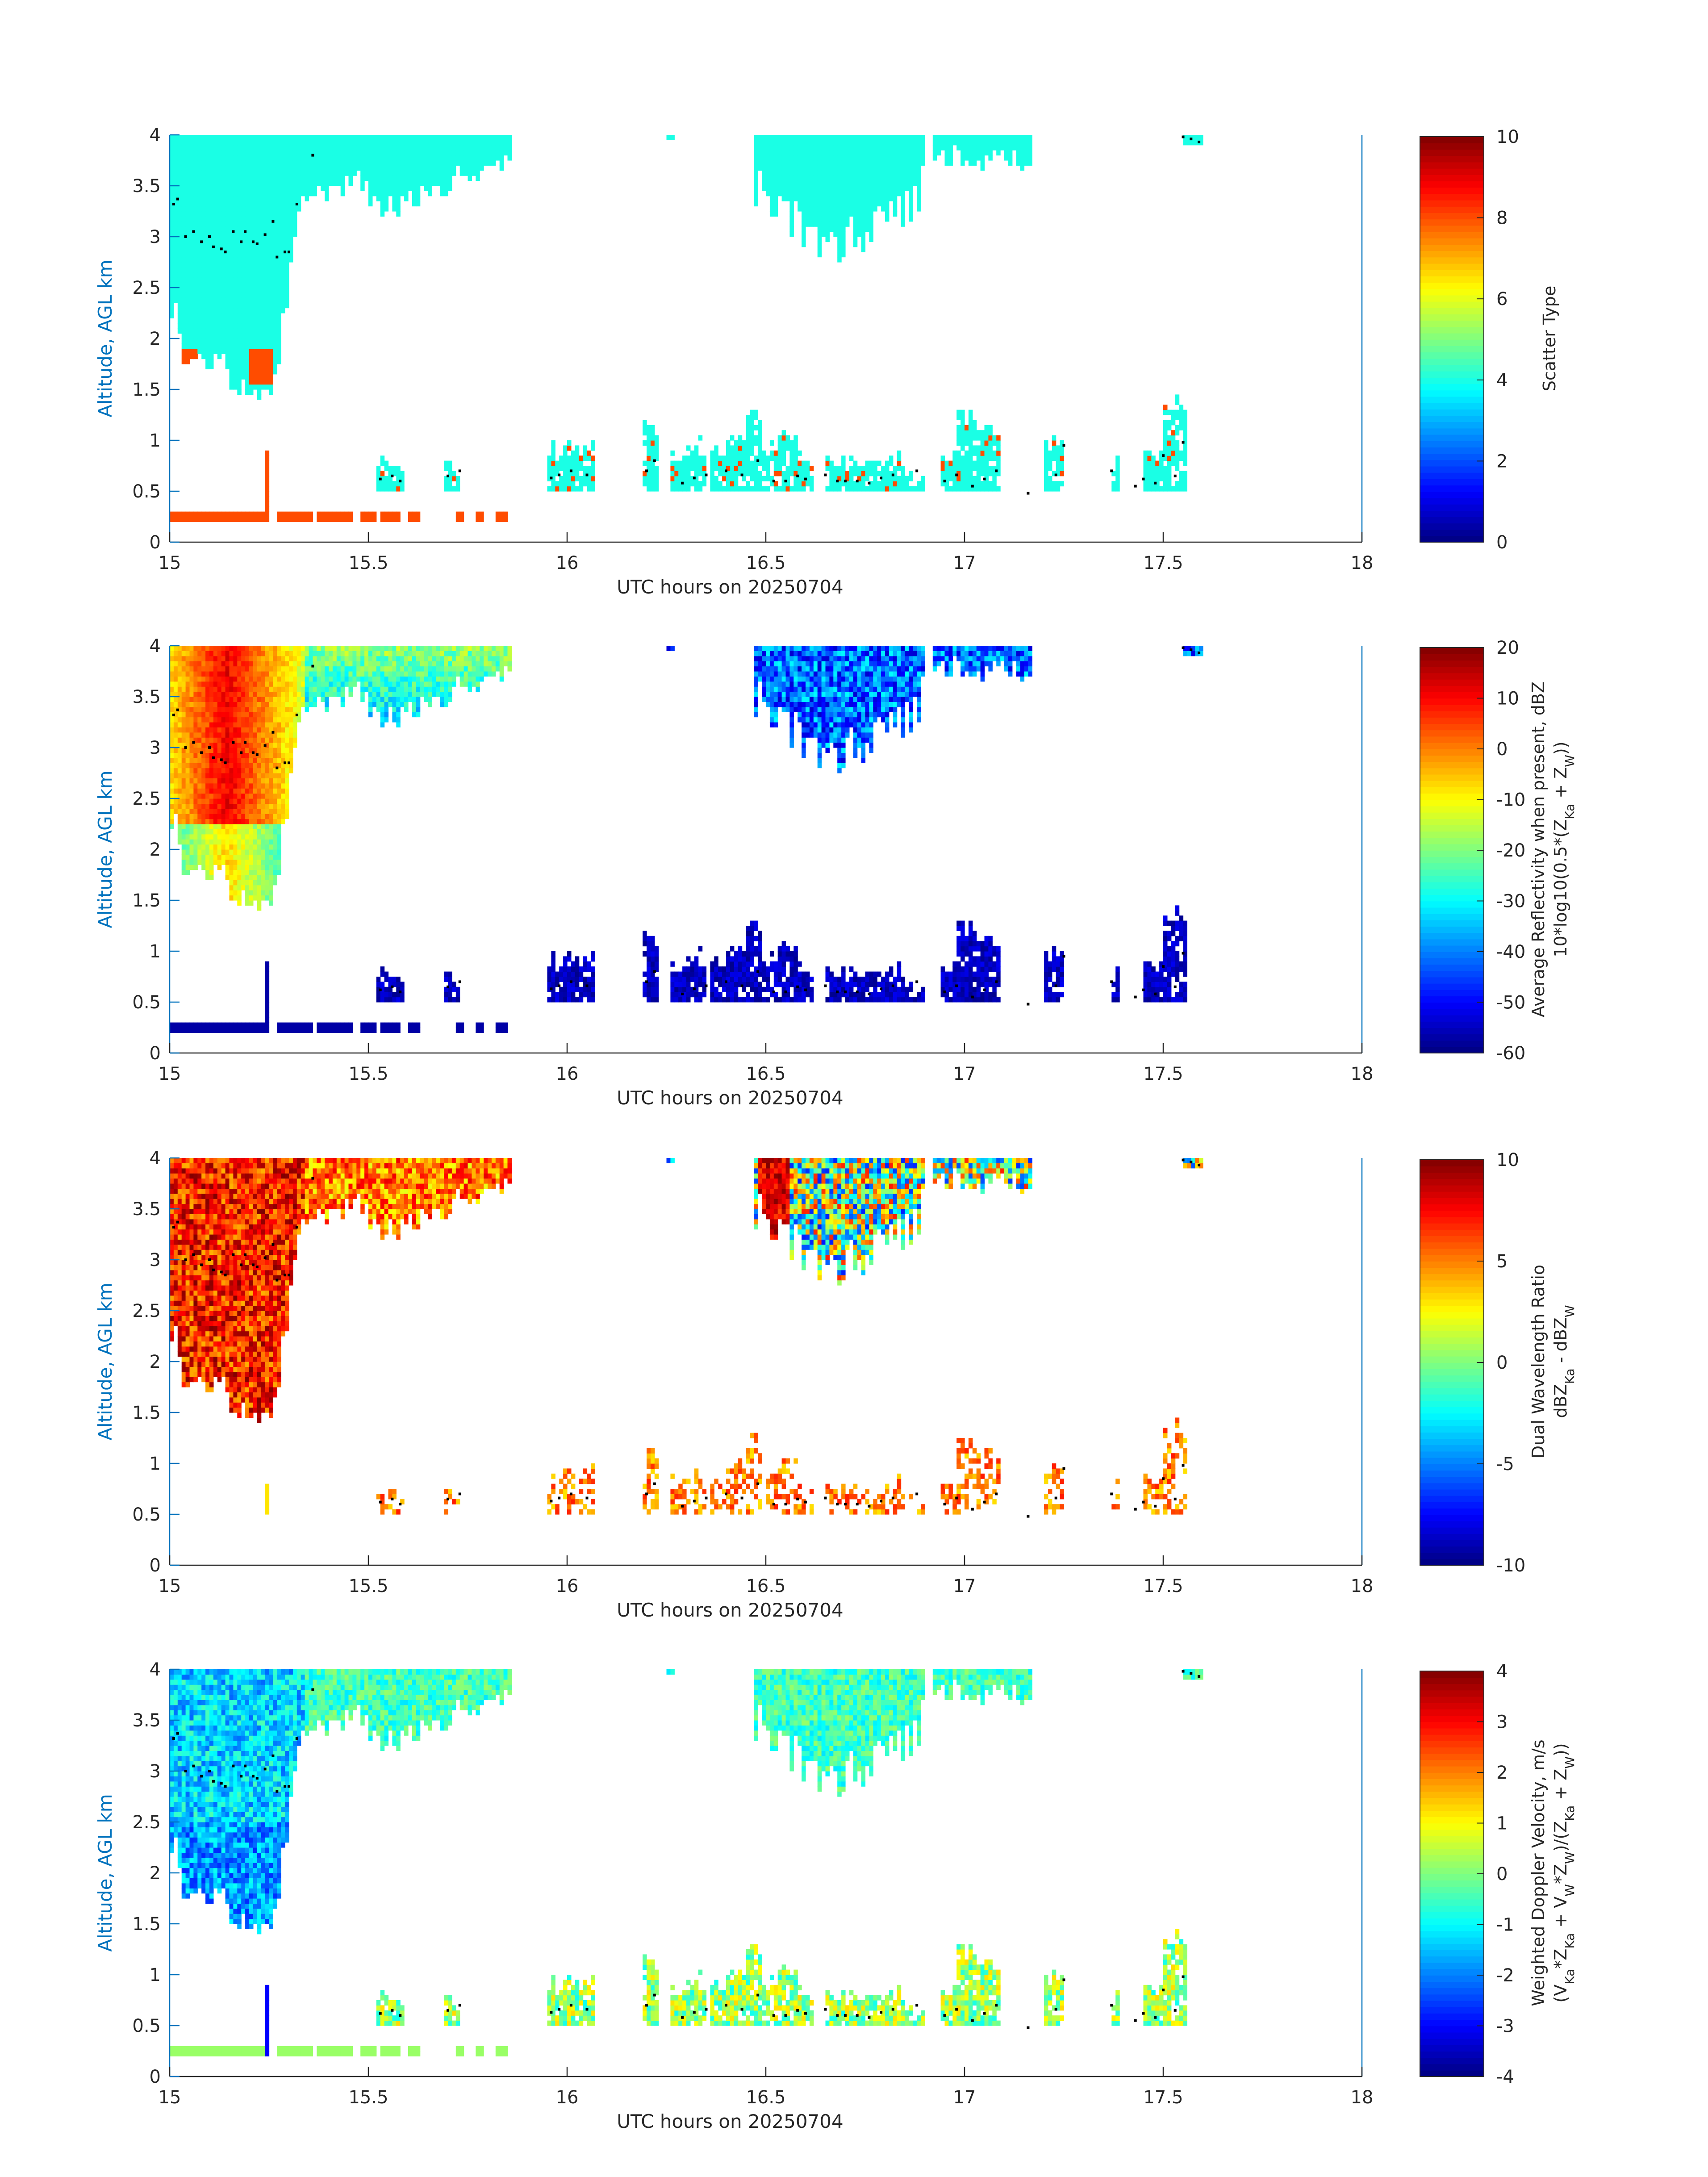  What do you see at coordinates (1452, 165) in the screenshot?
I see `colorbar-band` at bounding box center [1452, 165].